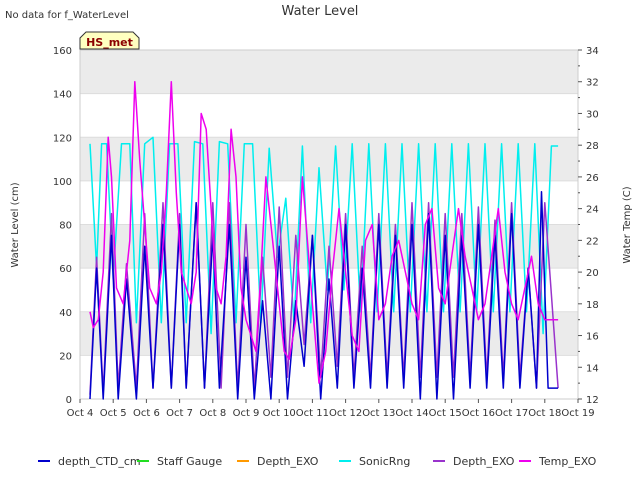 This screenshot has width=640, height=480. What do you see at coordinates (69, 400) in the screenshot?
I see `left-tick-label: 0` at bounding box center [69, 400].